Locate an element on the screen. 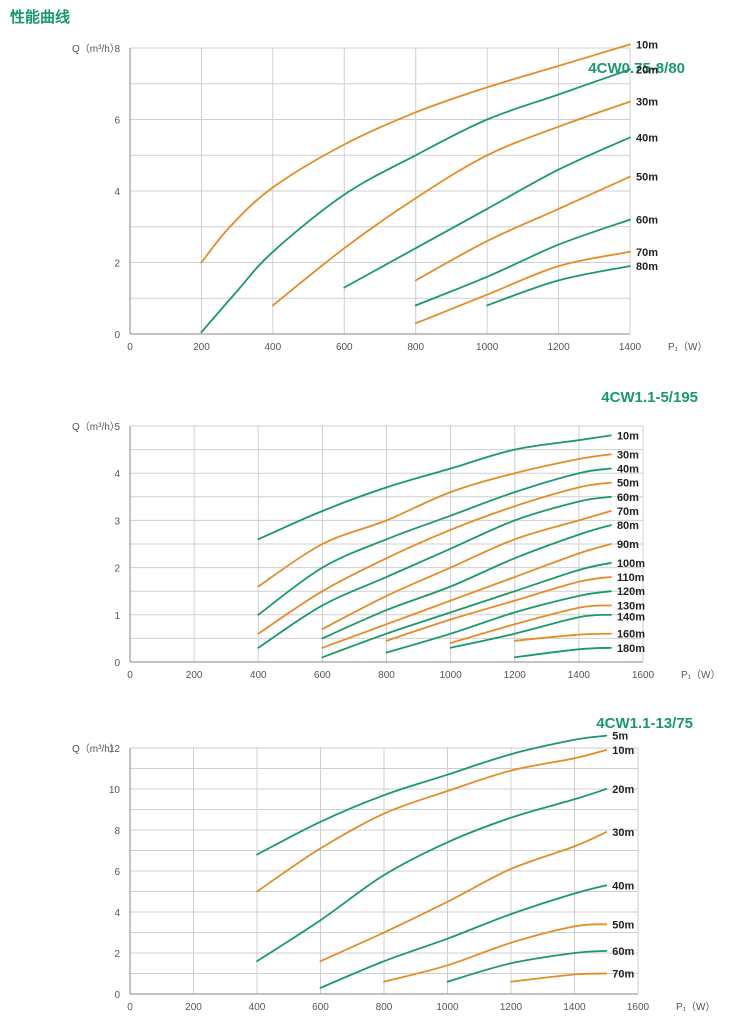 The width and height of the screenshot is (750, 1030). y-tick-label: 12 is located at coordinates (115, 749).